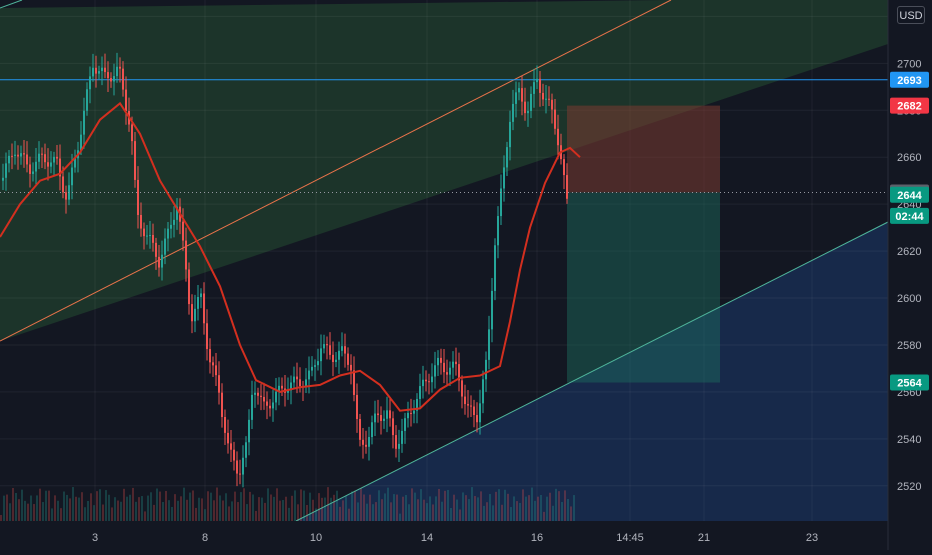  Describe the element at coordinates (911, 15) in the screenshot. I see `currency-button: USD` at that location.